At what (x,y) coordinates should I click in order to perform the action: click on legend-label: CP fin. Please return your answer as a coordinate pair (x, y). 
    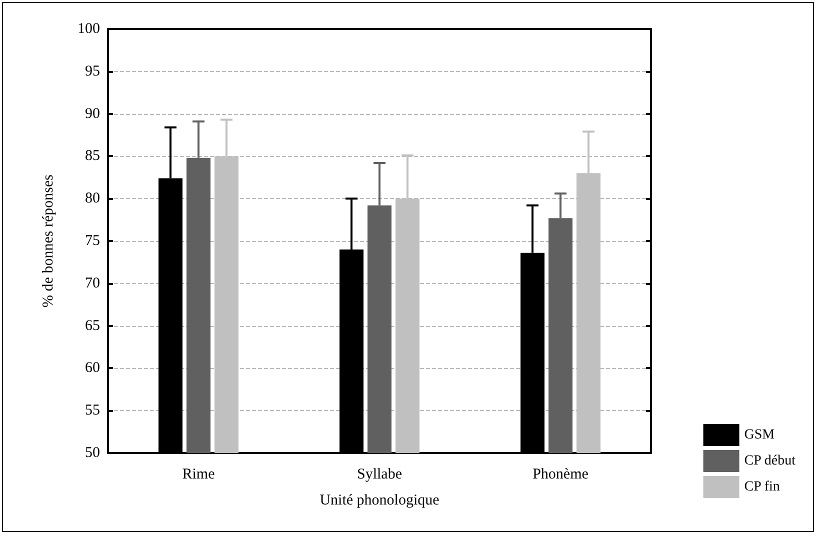
    Looking at the image, I should click on (762, 487).